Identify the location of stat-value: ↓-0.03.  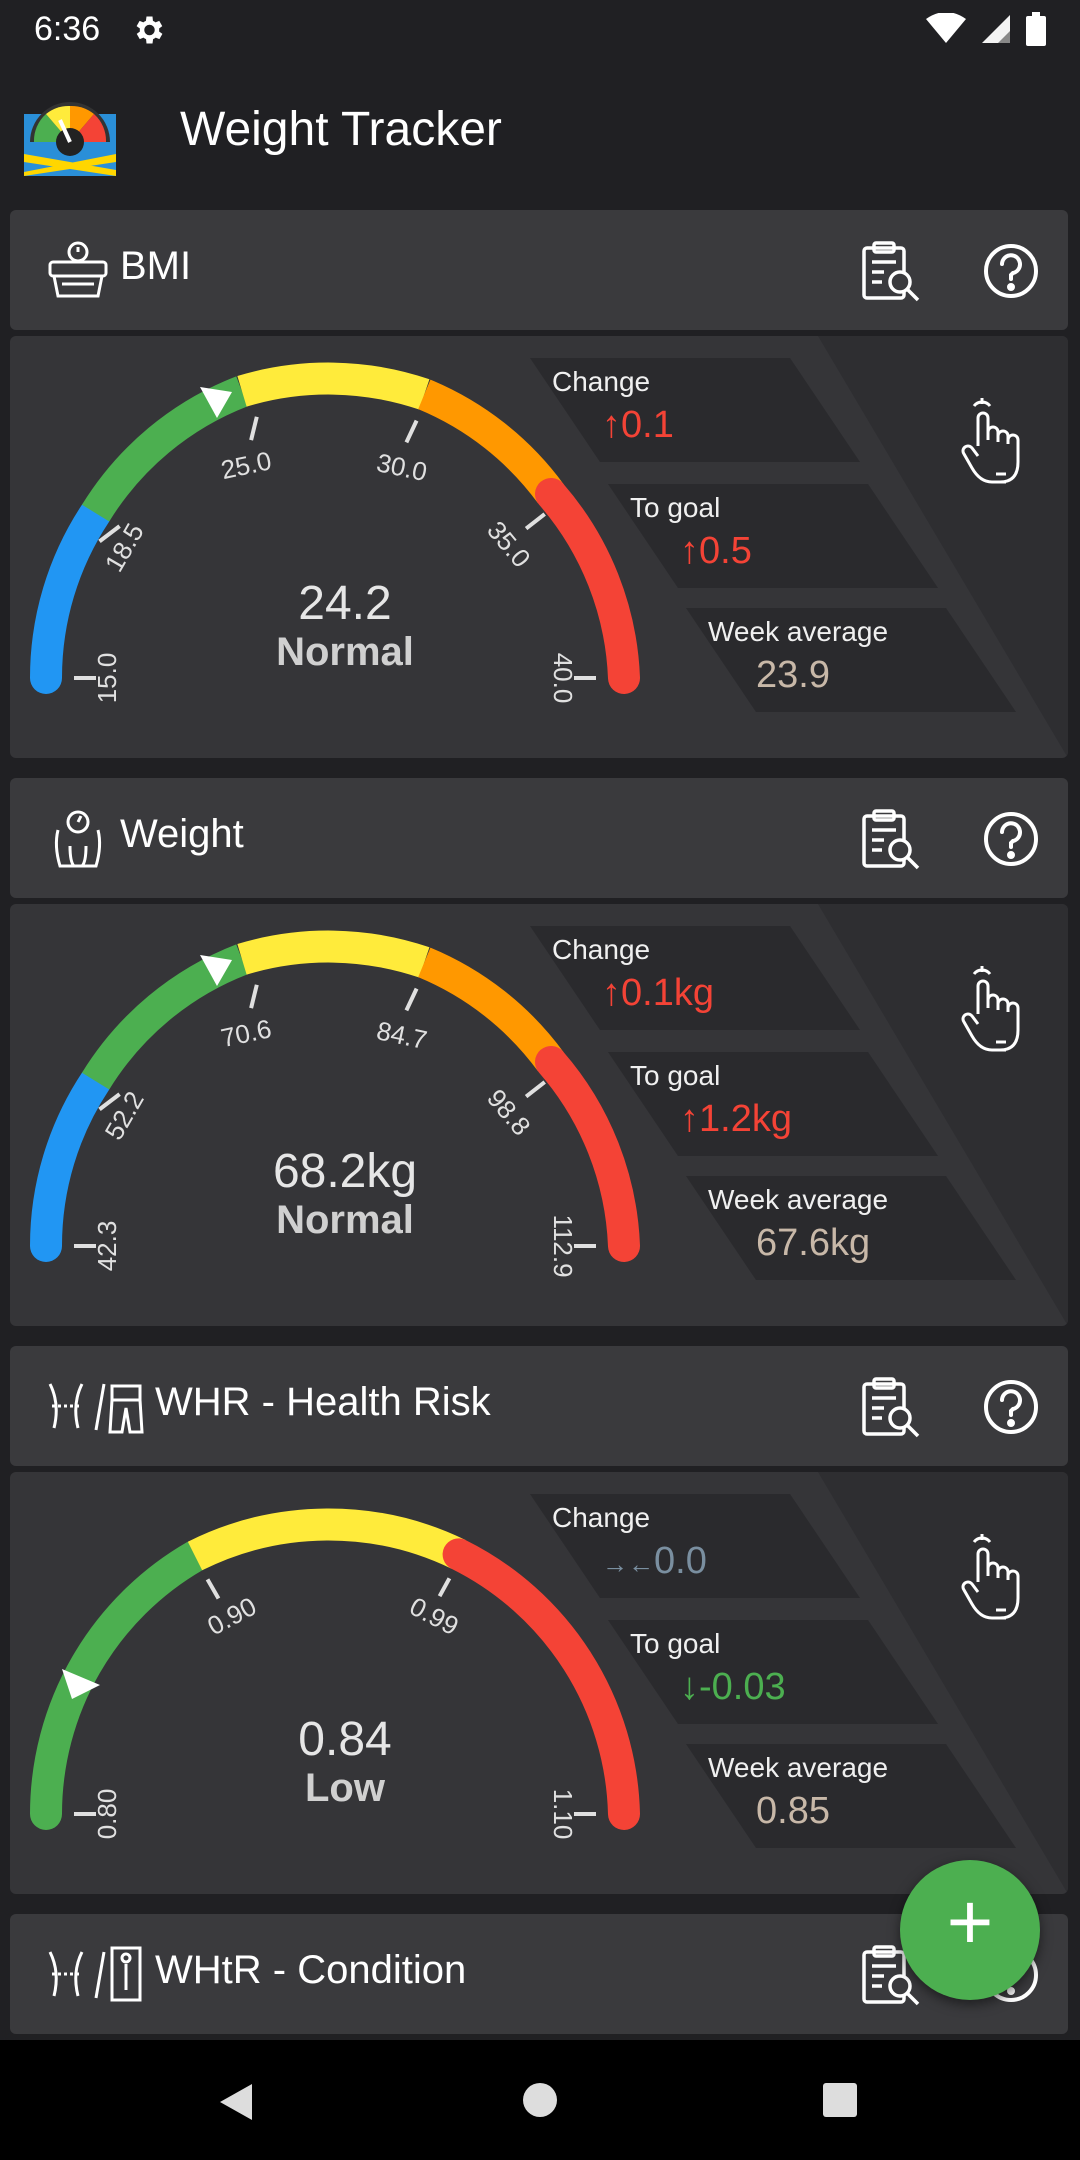
(733, 1687).